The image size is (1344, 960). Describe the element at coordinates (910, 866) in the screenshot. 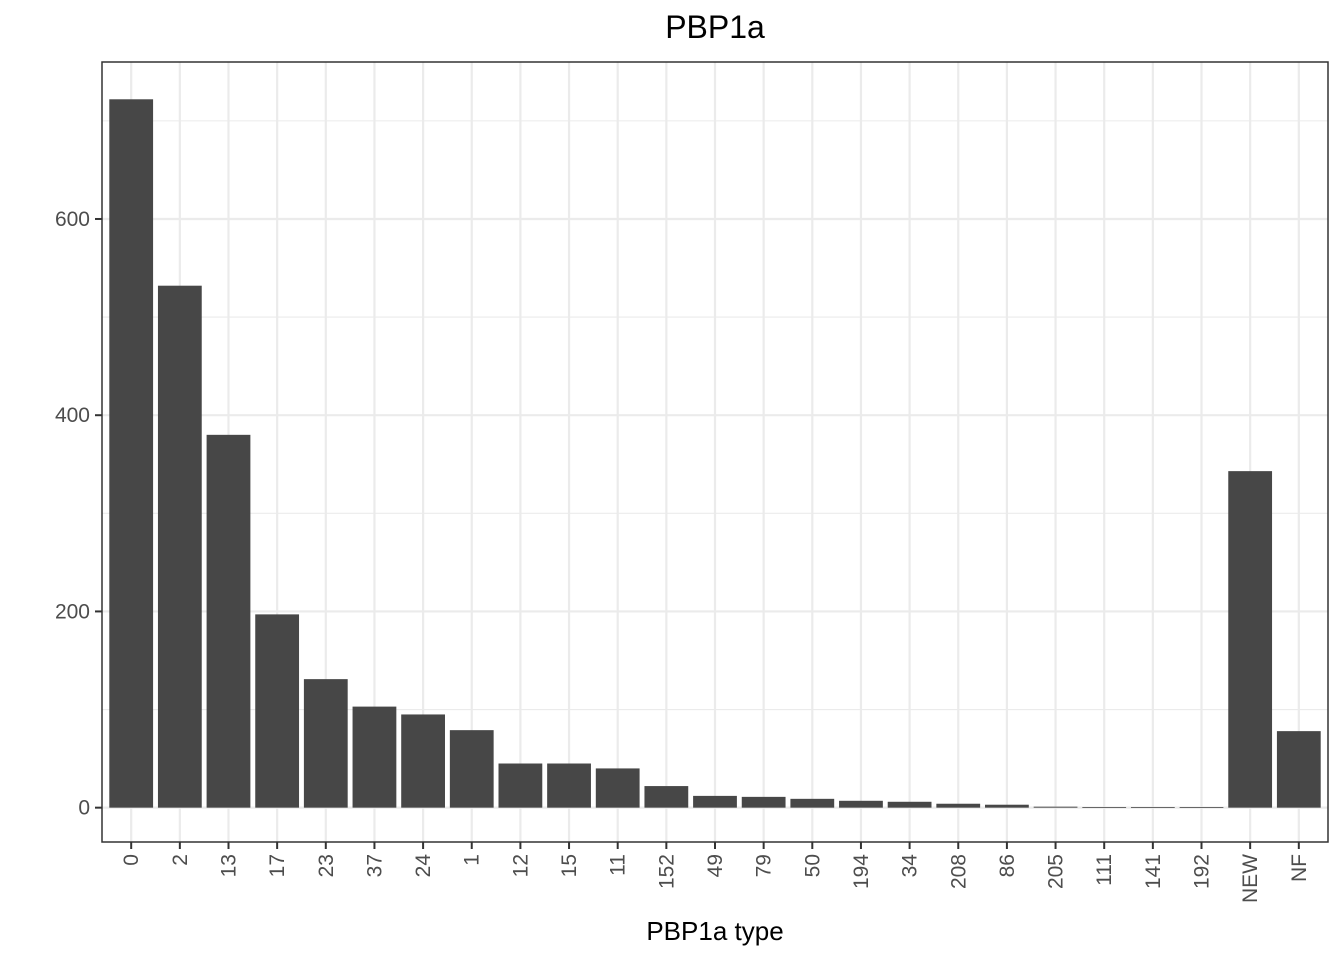

I see `x-tick-label: 34` at that location.